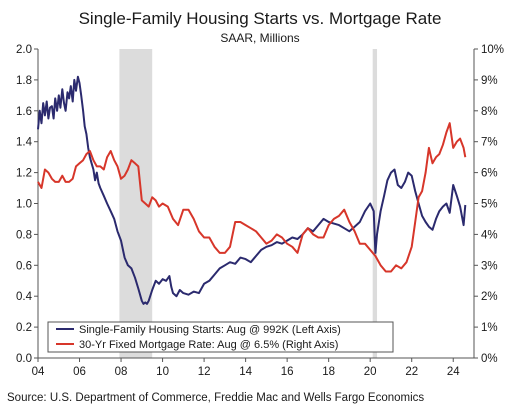 The image size is (520, 413). Describe the element at coordinates (489, 112) in the screenshot. I see `y-right-tick-label: 8%` at that location.